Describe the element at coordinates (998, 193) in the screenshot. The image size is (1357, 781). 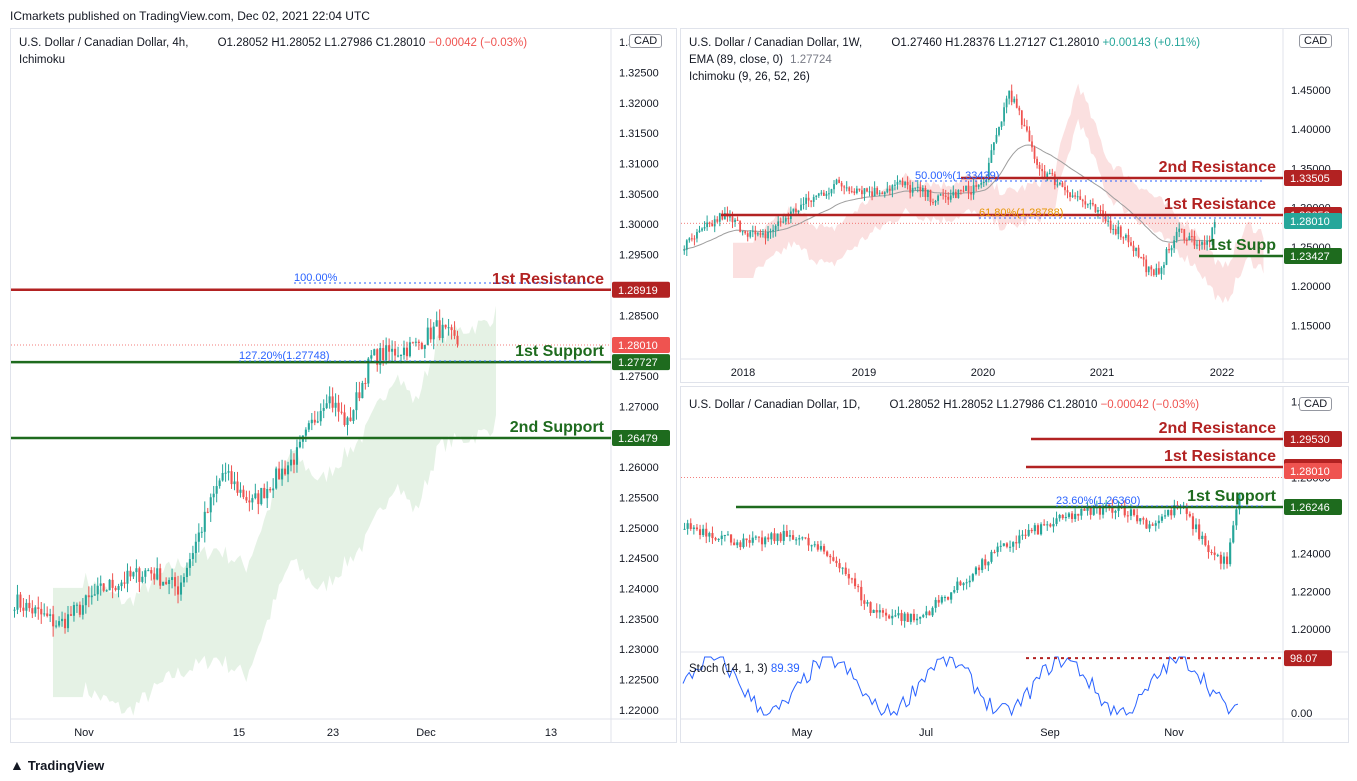
I see `ichimoku-cloud` at that location.